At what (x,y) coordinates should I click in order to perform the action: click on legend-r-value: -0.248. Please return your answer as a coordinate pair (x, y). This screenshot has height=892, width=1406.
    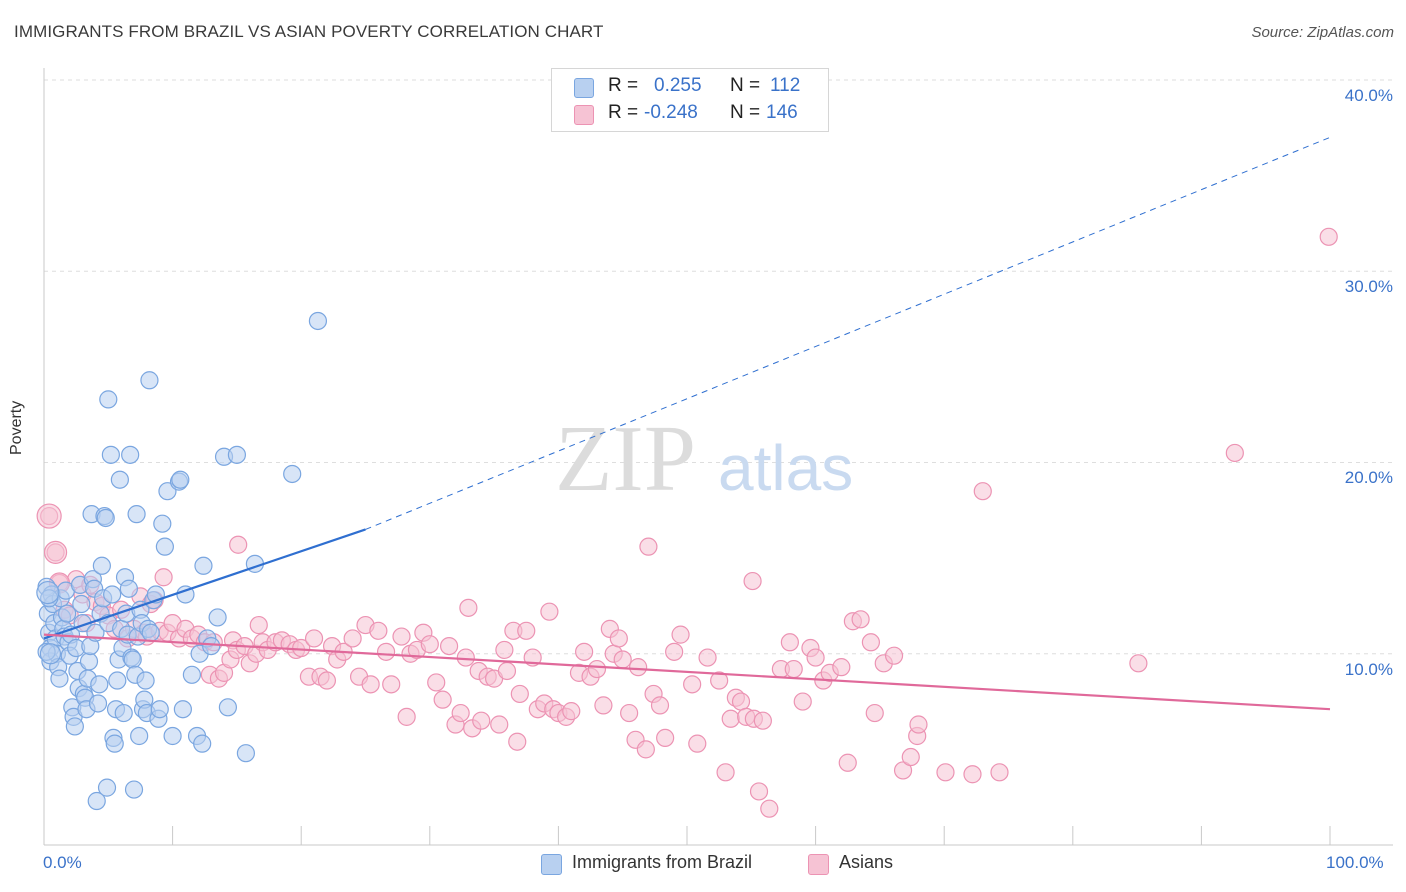
    Looking at the image, I should click on (671, 112).